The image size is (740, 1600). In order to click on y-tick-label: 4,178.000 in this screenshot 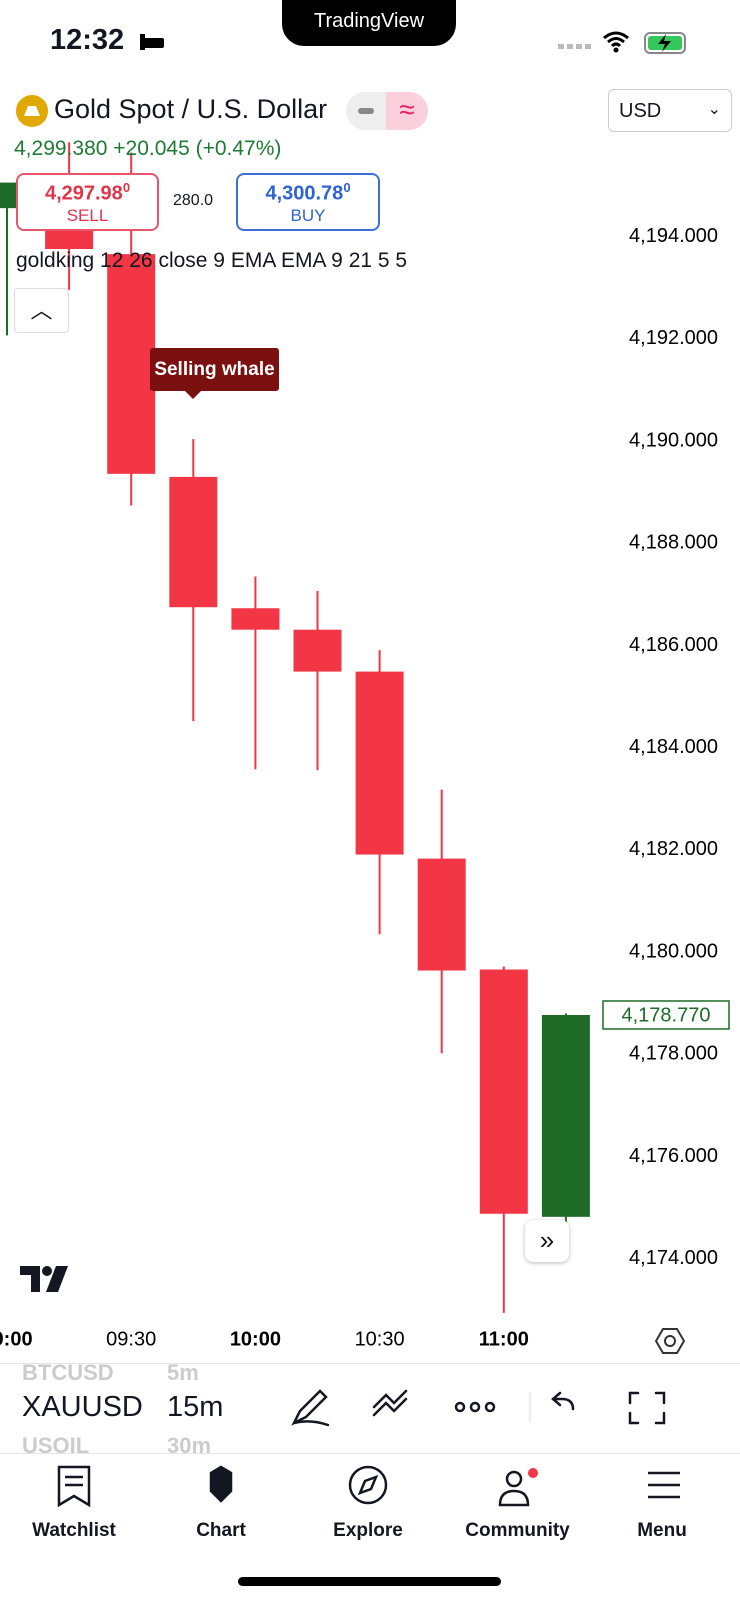, I will do `click(673, 1054)`.